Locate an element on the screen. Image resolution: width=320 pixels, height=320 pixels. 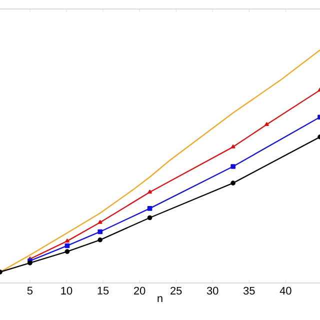
x-tick-label: 25 is located at coordinates (176, 290).